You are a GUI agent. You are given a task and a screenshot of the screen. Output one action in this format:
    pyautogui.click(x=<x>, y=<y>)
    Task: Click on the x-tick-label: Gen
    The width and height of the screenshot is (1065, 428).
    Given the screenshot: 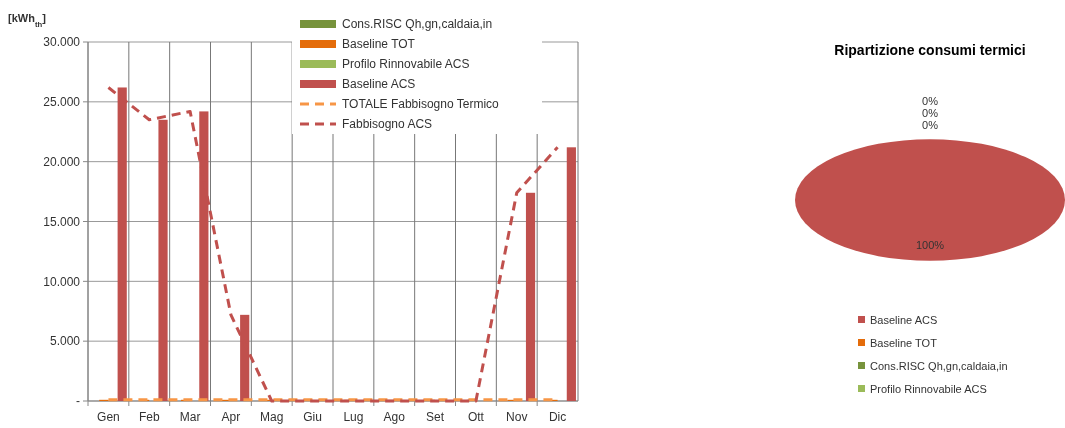 What is the action you would take?
    pyautogui.click(x=108, y=417)
    